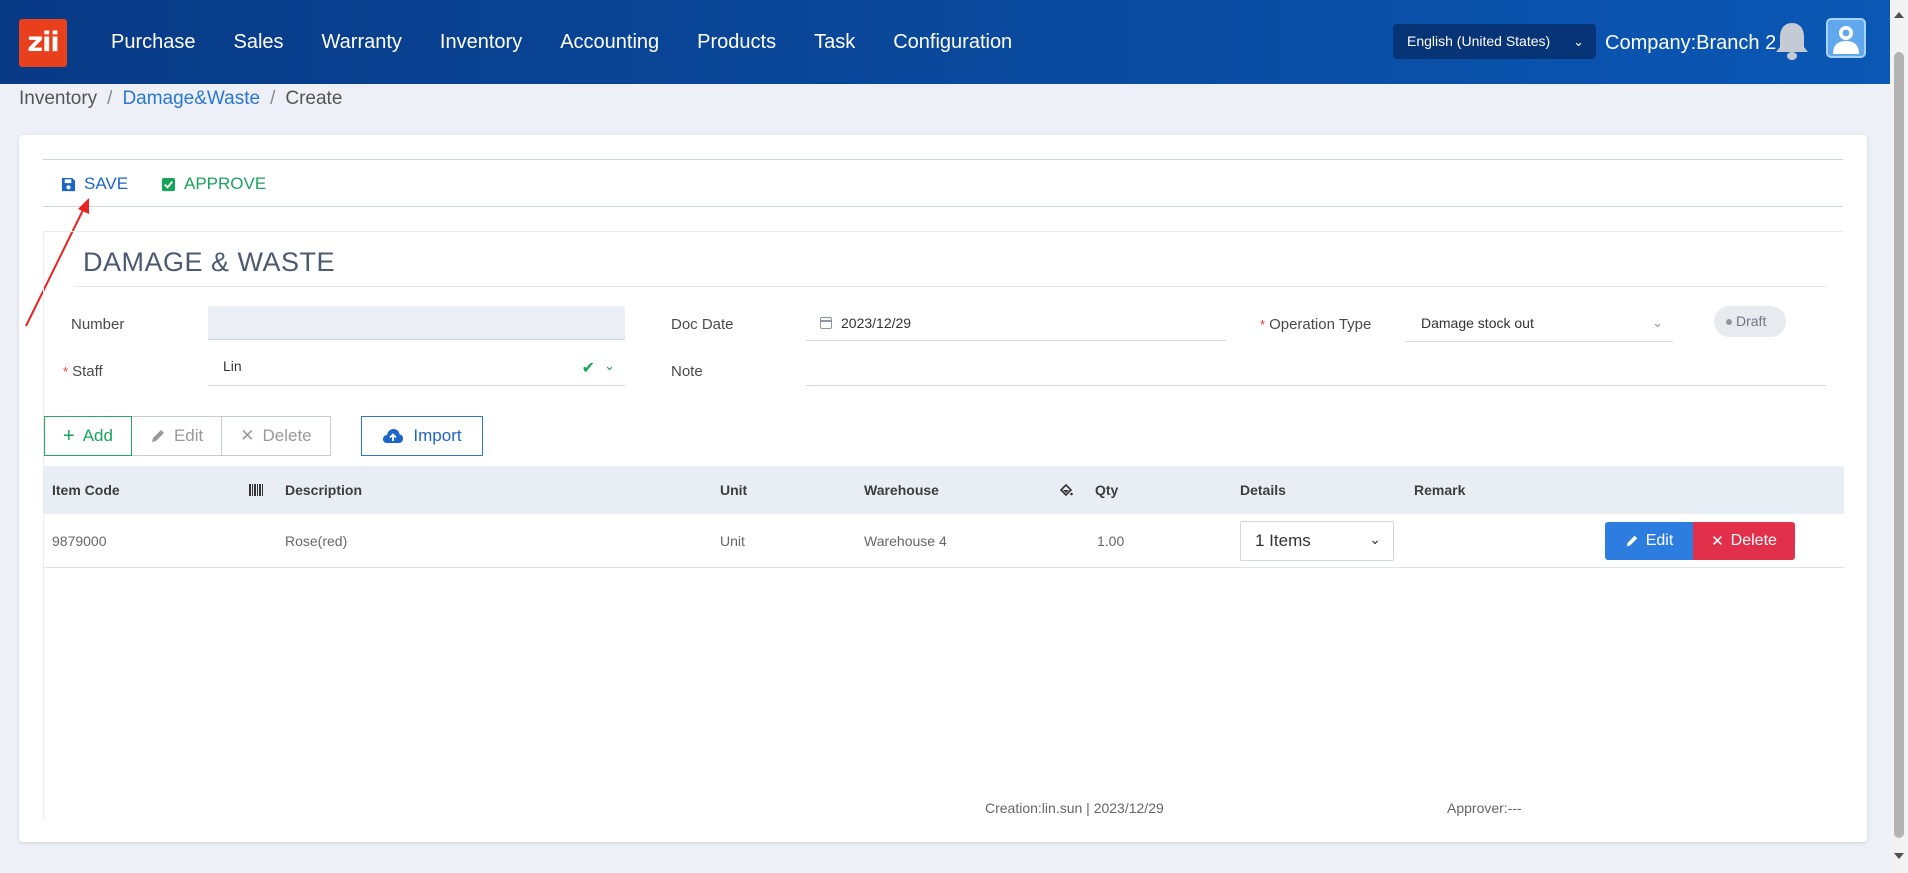  Describe the element at coordinates (153, 41) in the screenshot. I see `nav-purchase: Purchase` at that location.